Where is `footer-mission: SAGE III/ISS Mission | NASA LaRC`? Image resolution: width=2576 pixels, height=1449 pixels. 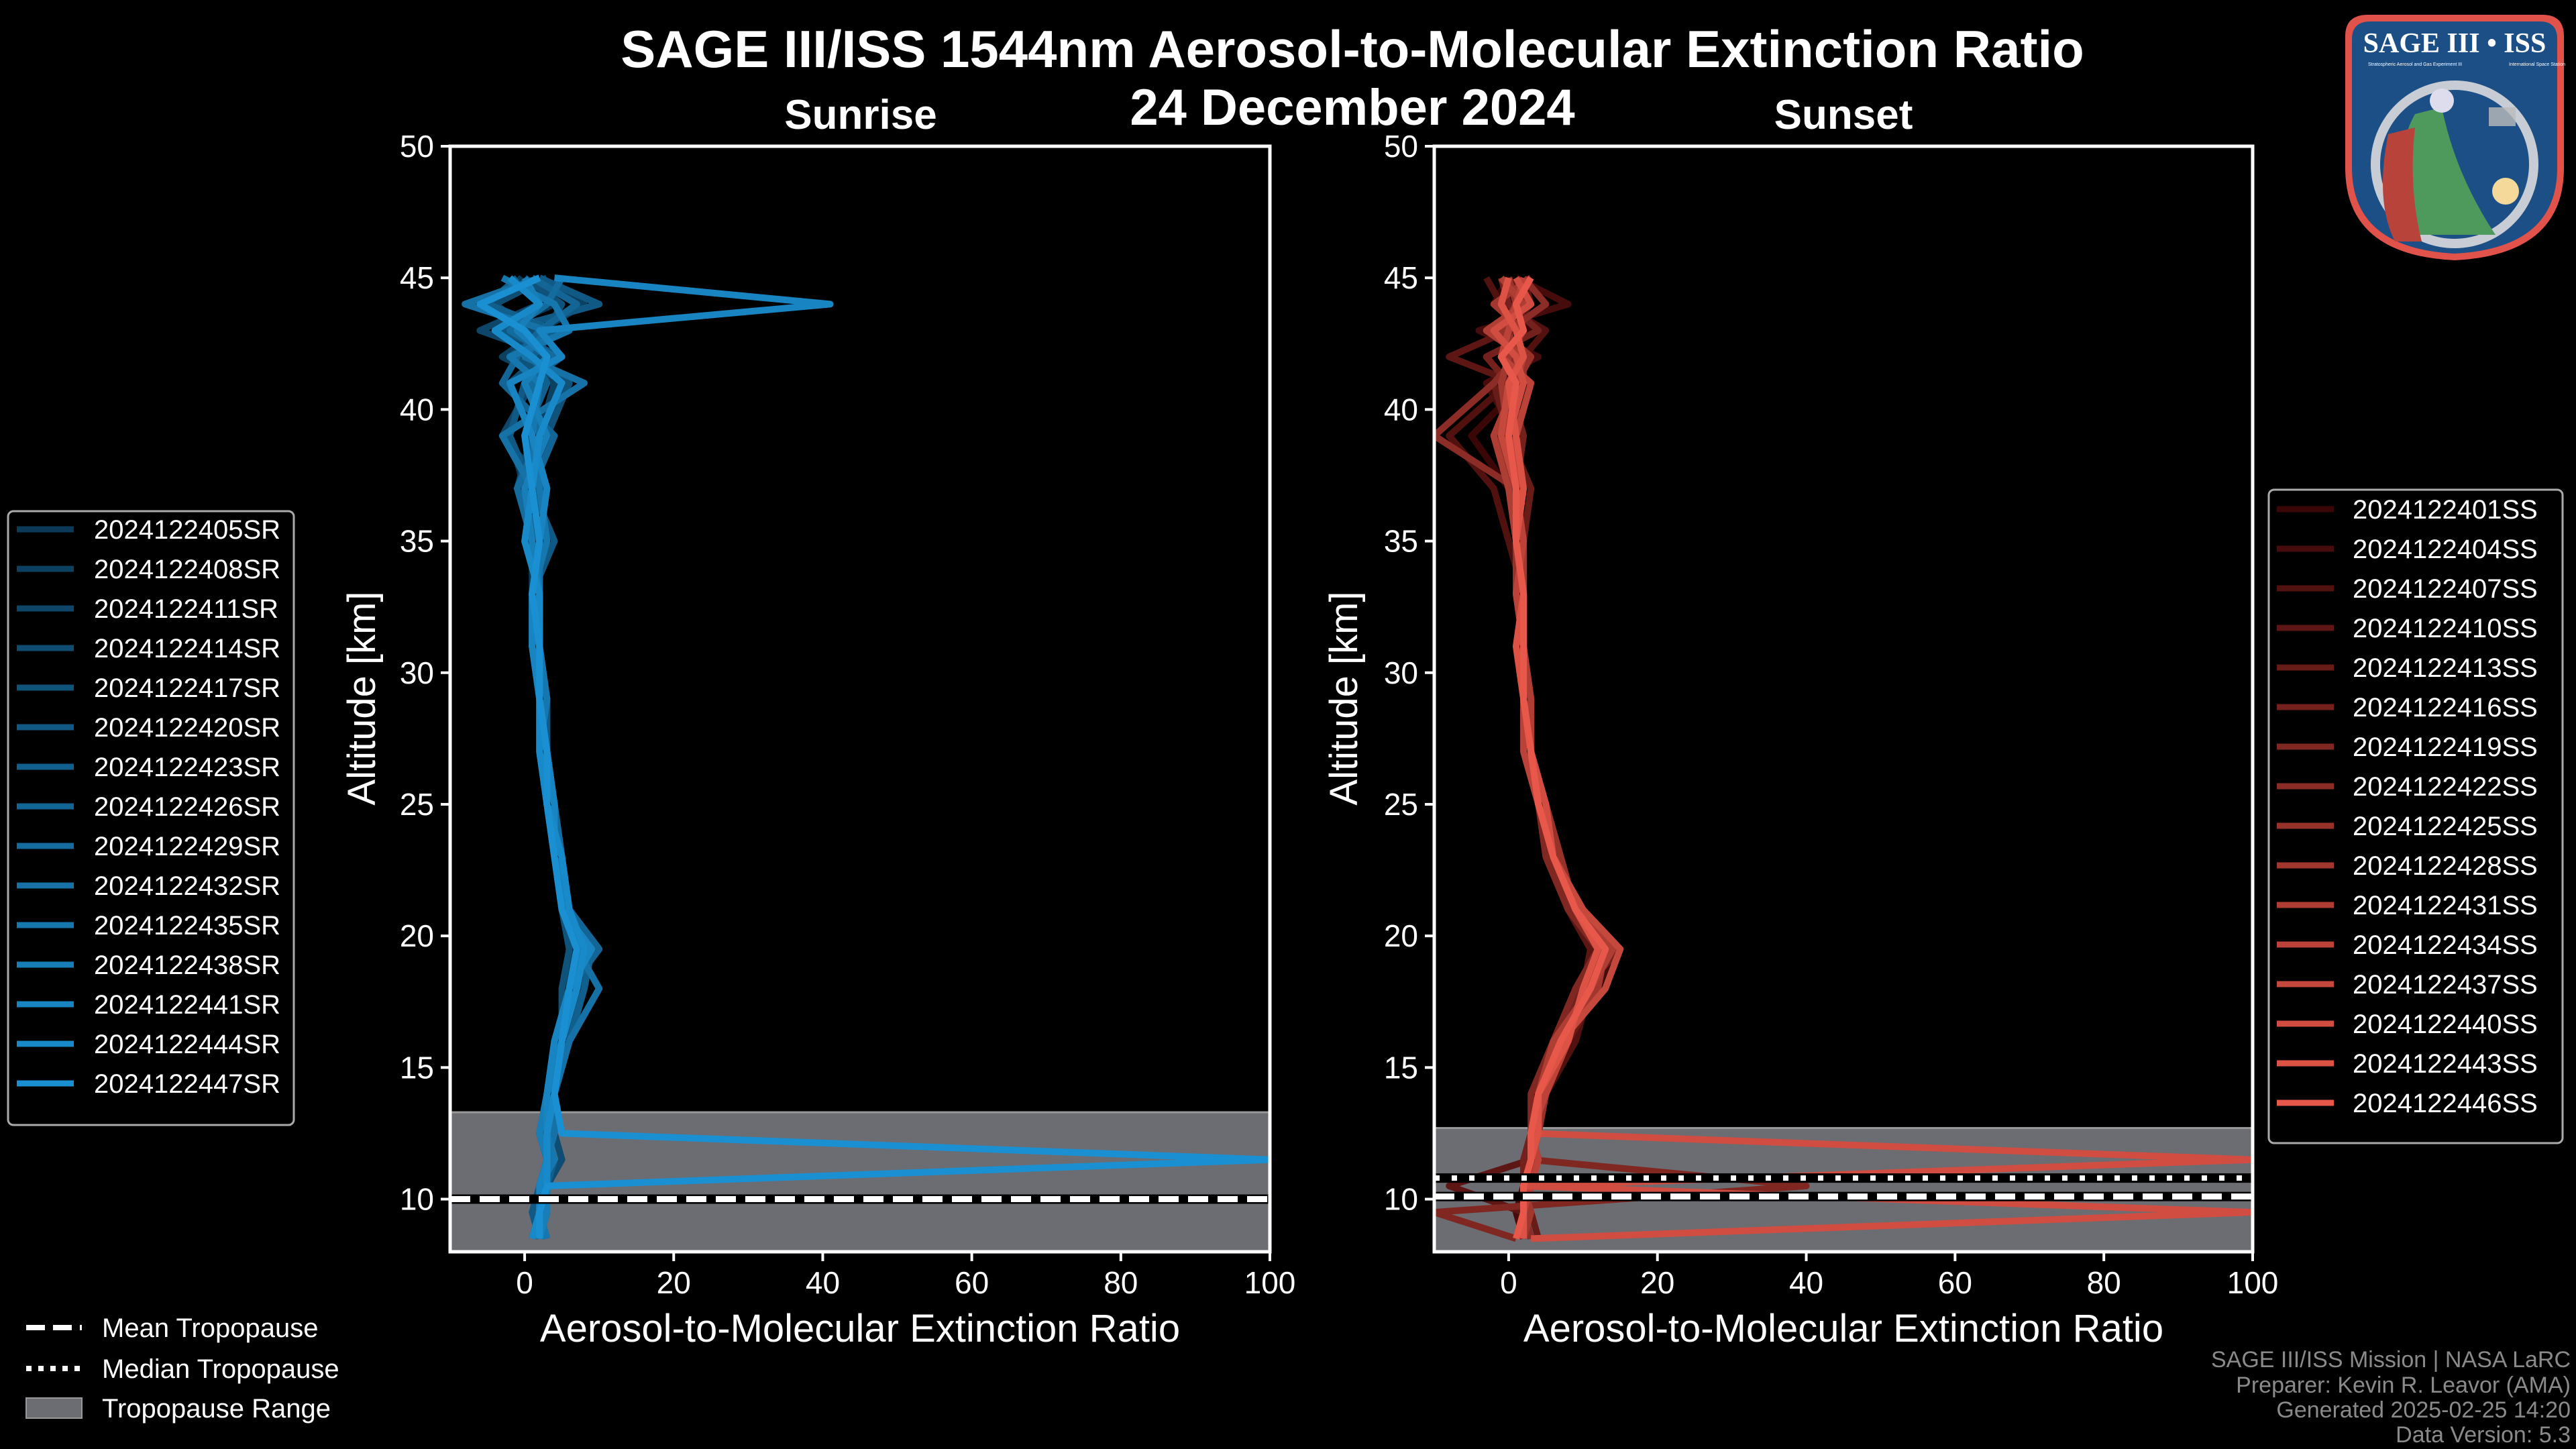
footer-mission: SAGE III/ISS Mission | NASA LaRC is located at coordinates (2391, 1360).